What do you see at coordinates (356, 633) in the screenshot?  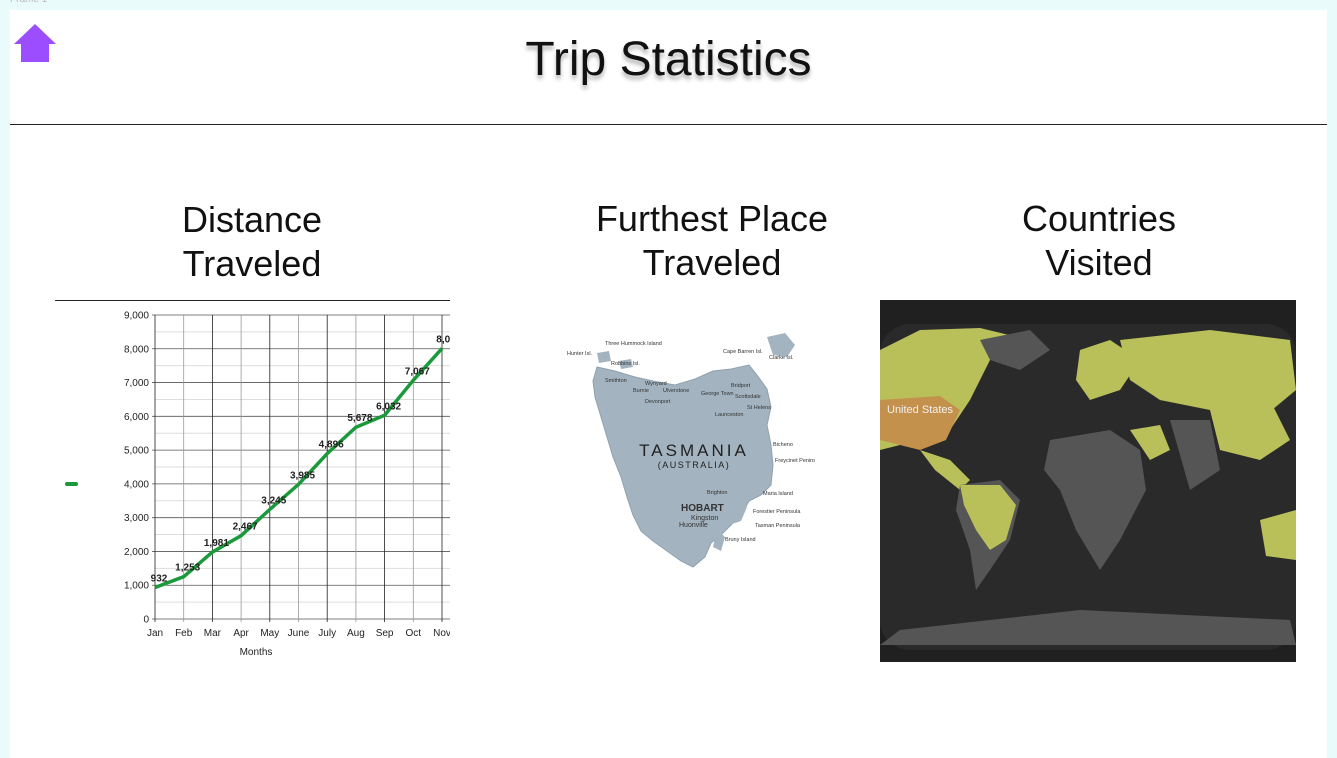 I see `x-tick-label: Aug` at bounding box center [356, 633].